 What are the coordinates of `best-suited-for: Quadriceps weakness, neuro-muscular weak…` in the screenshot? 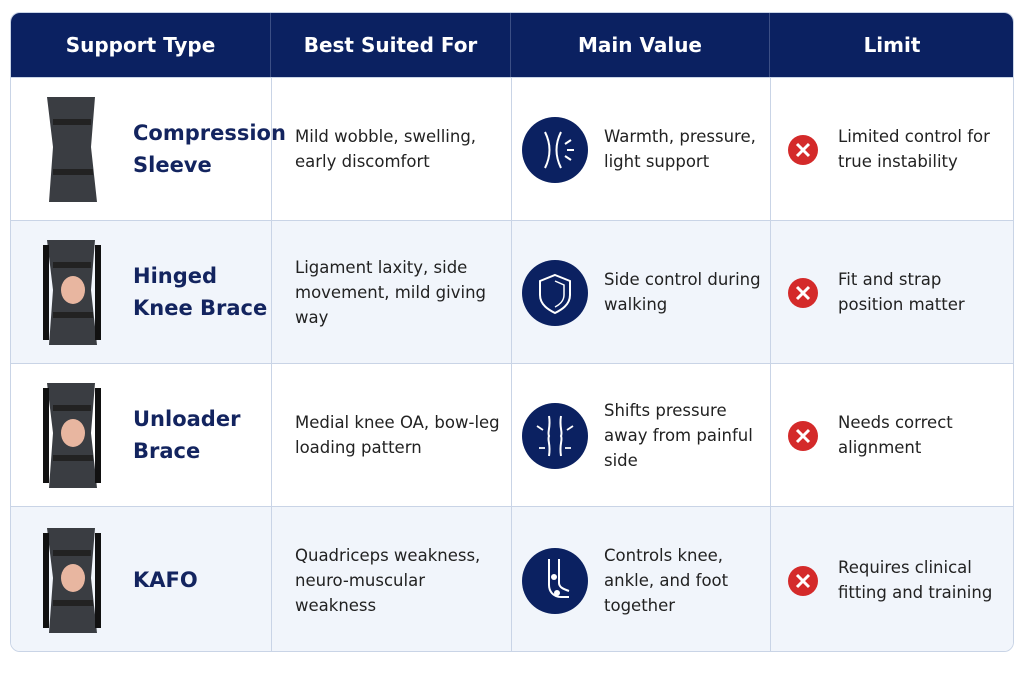 It's located at (388, 580).